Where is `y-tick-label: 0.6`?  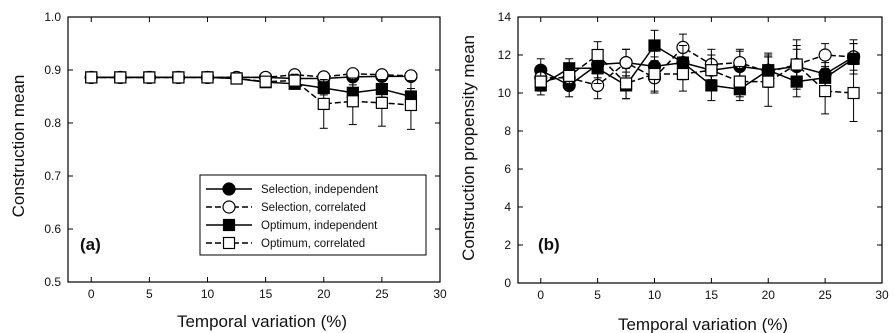
y-tick-label: 0.6 is located at coordinates (52, 229).